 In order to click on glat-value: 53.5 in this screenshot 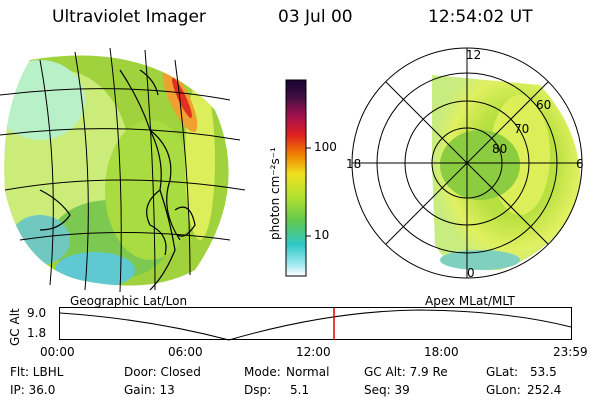, I will do `click(543, 372)`.